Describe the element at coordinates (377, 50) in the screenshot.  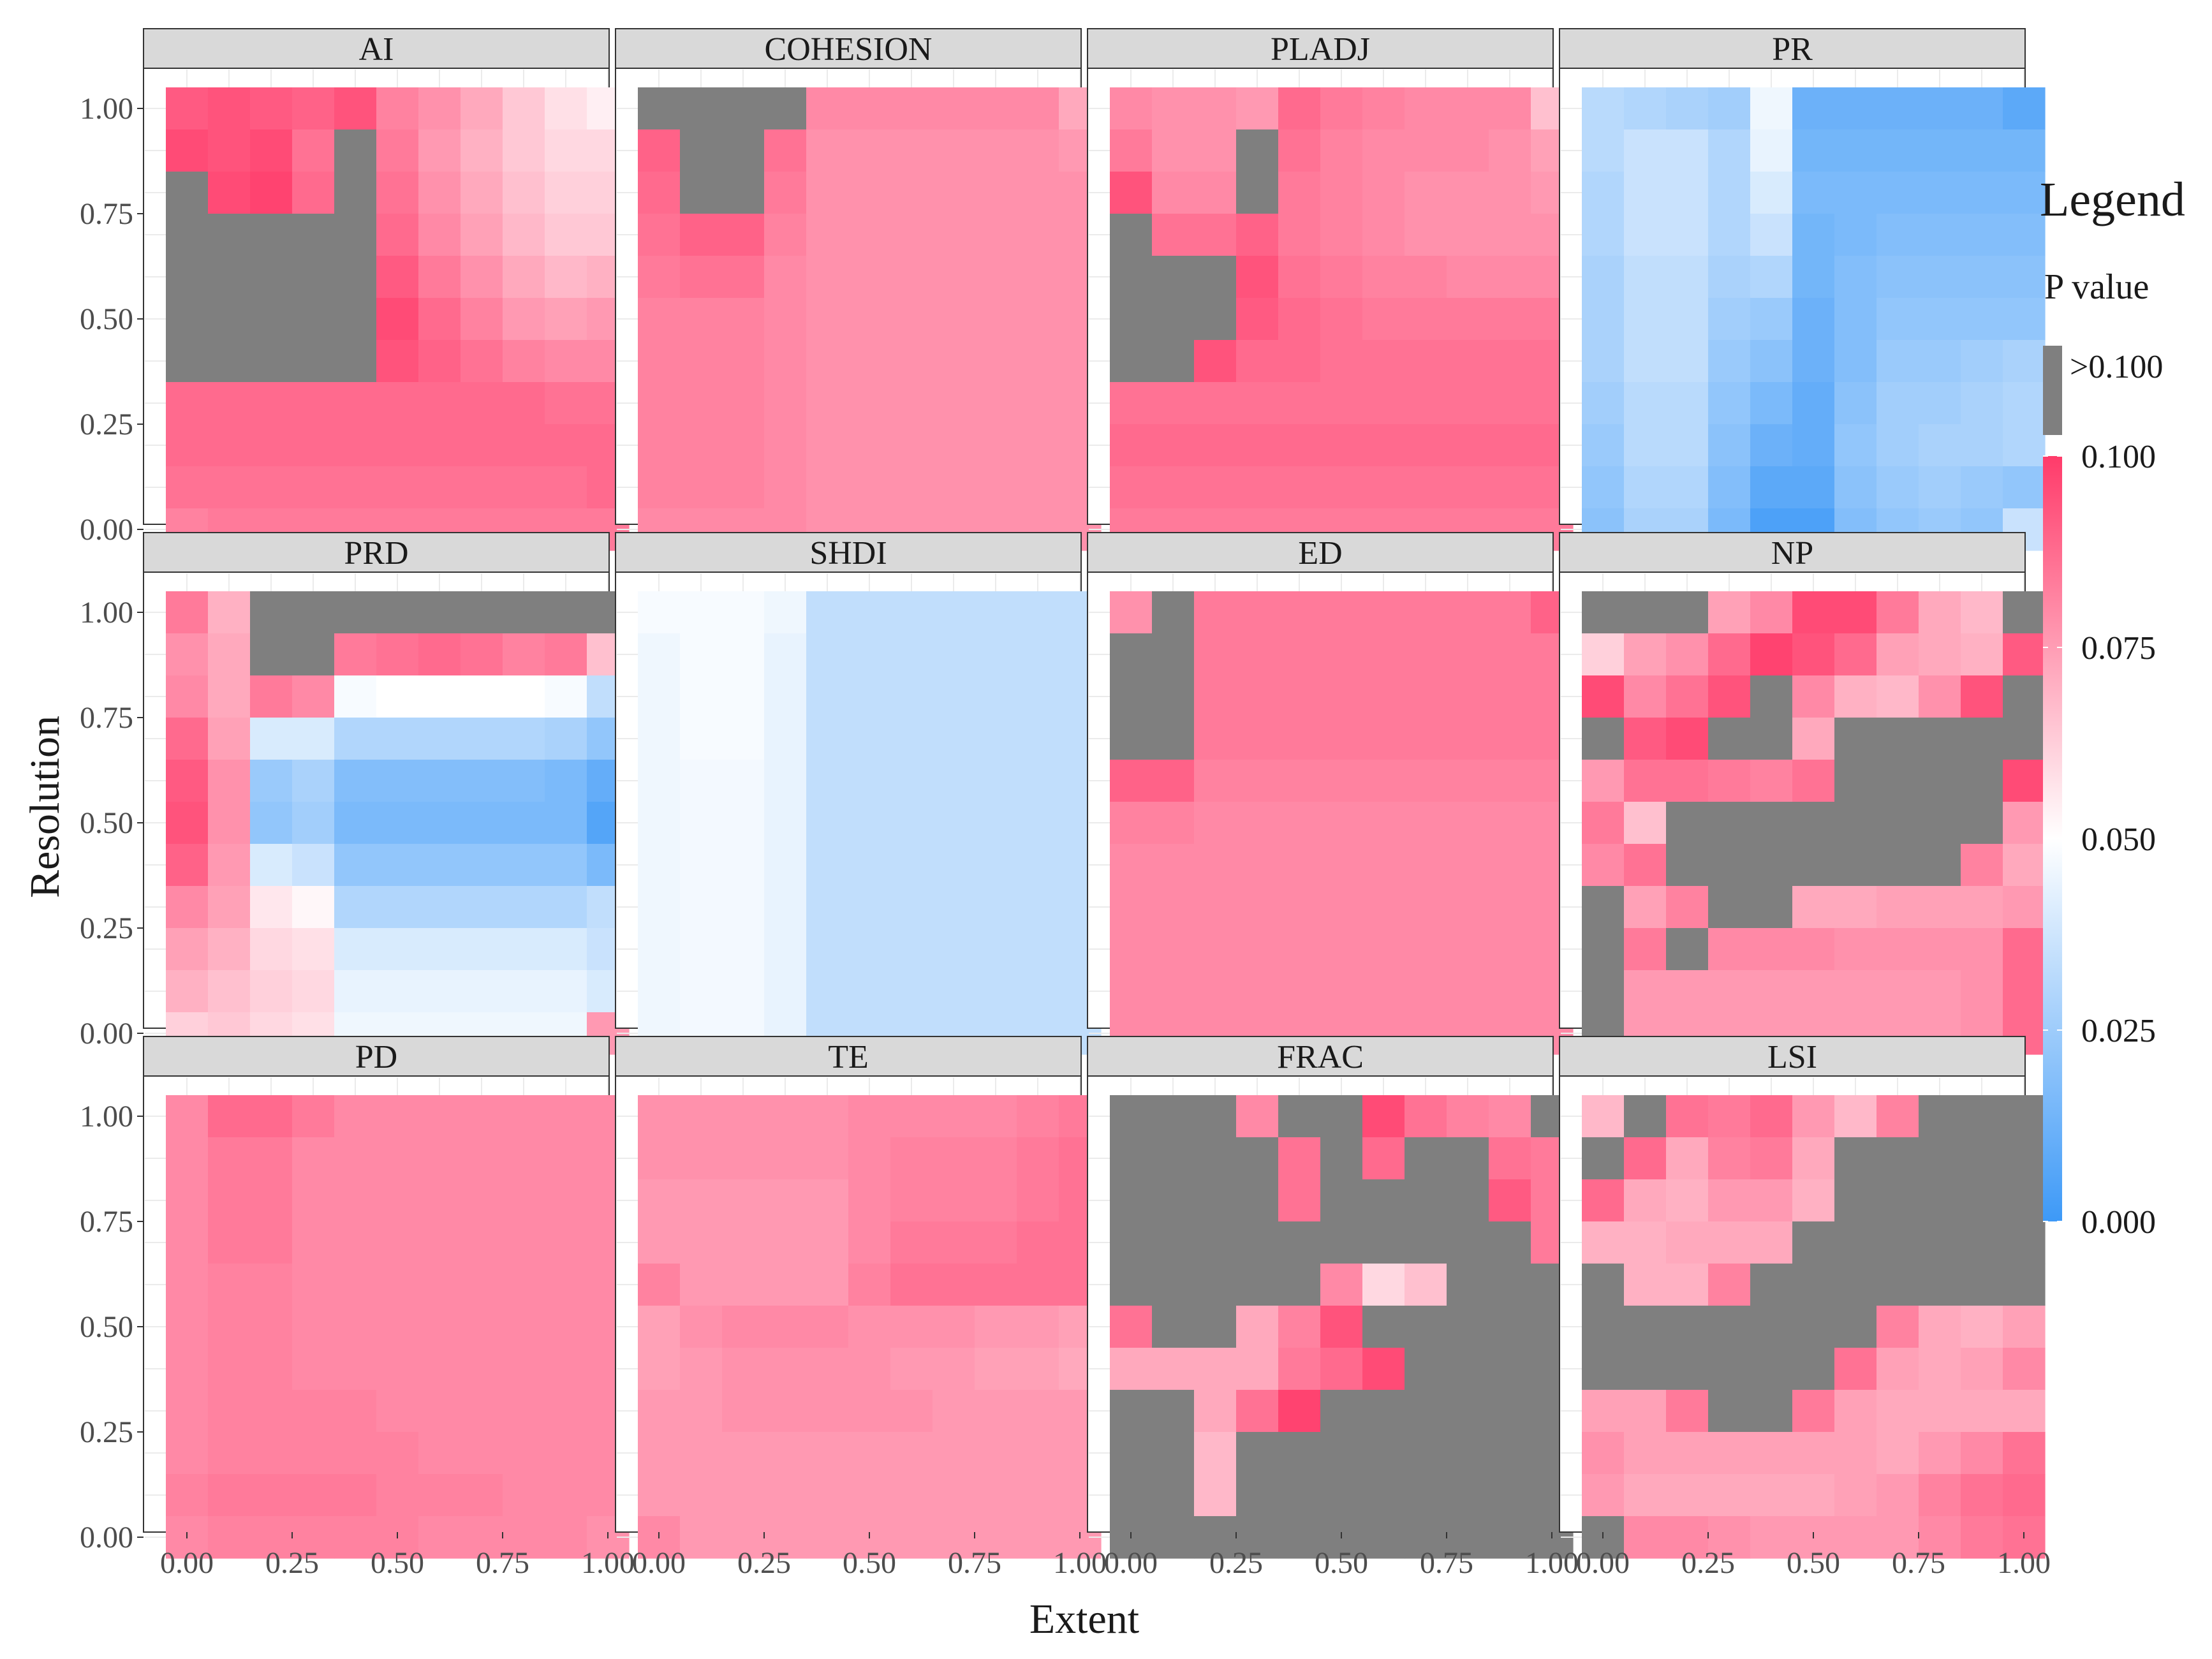
I see `panel-title: AI` at that location.